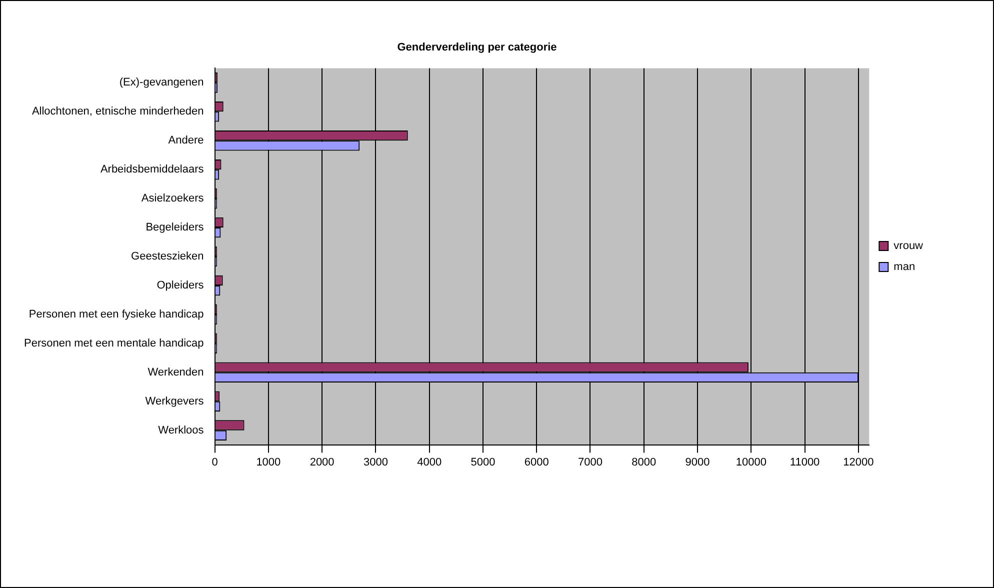 Image resolution: width=994 pixels, height=588 pixels. Describe the element at coordinates (116, 314) in the screenshot. I see `y-tick-label: Personen met een fysieke handicap` at that location.